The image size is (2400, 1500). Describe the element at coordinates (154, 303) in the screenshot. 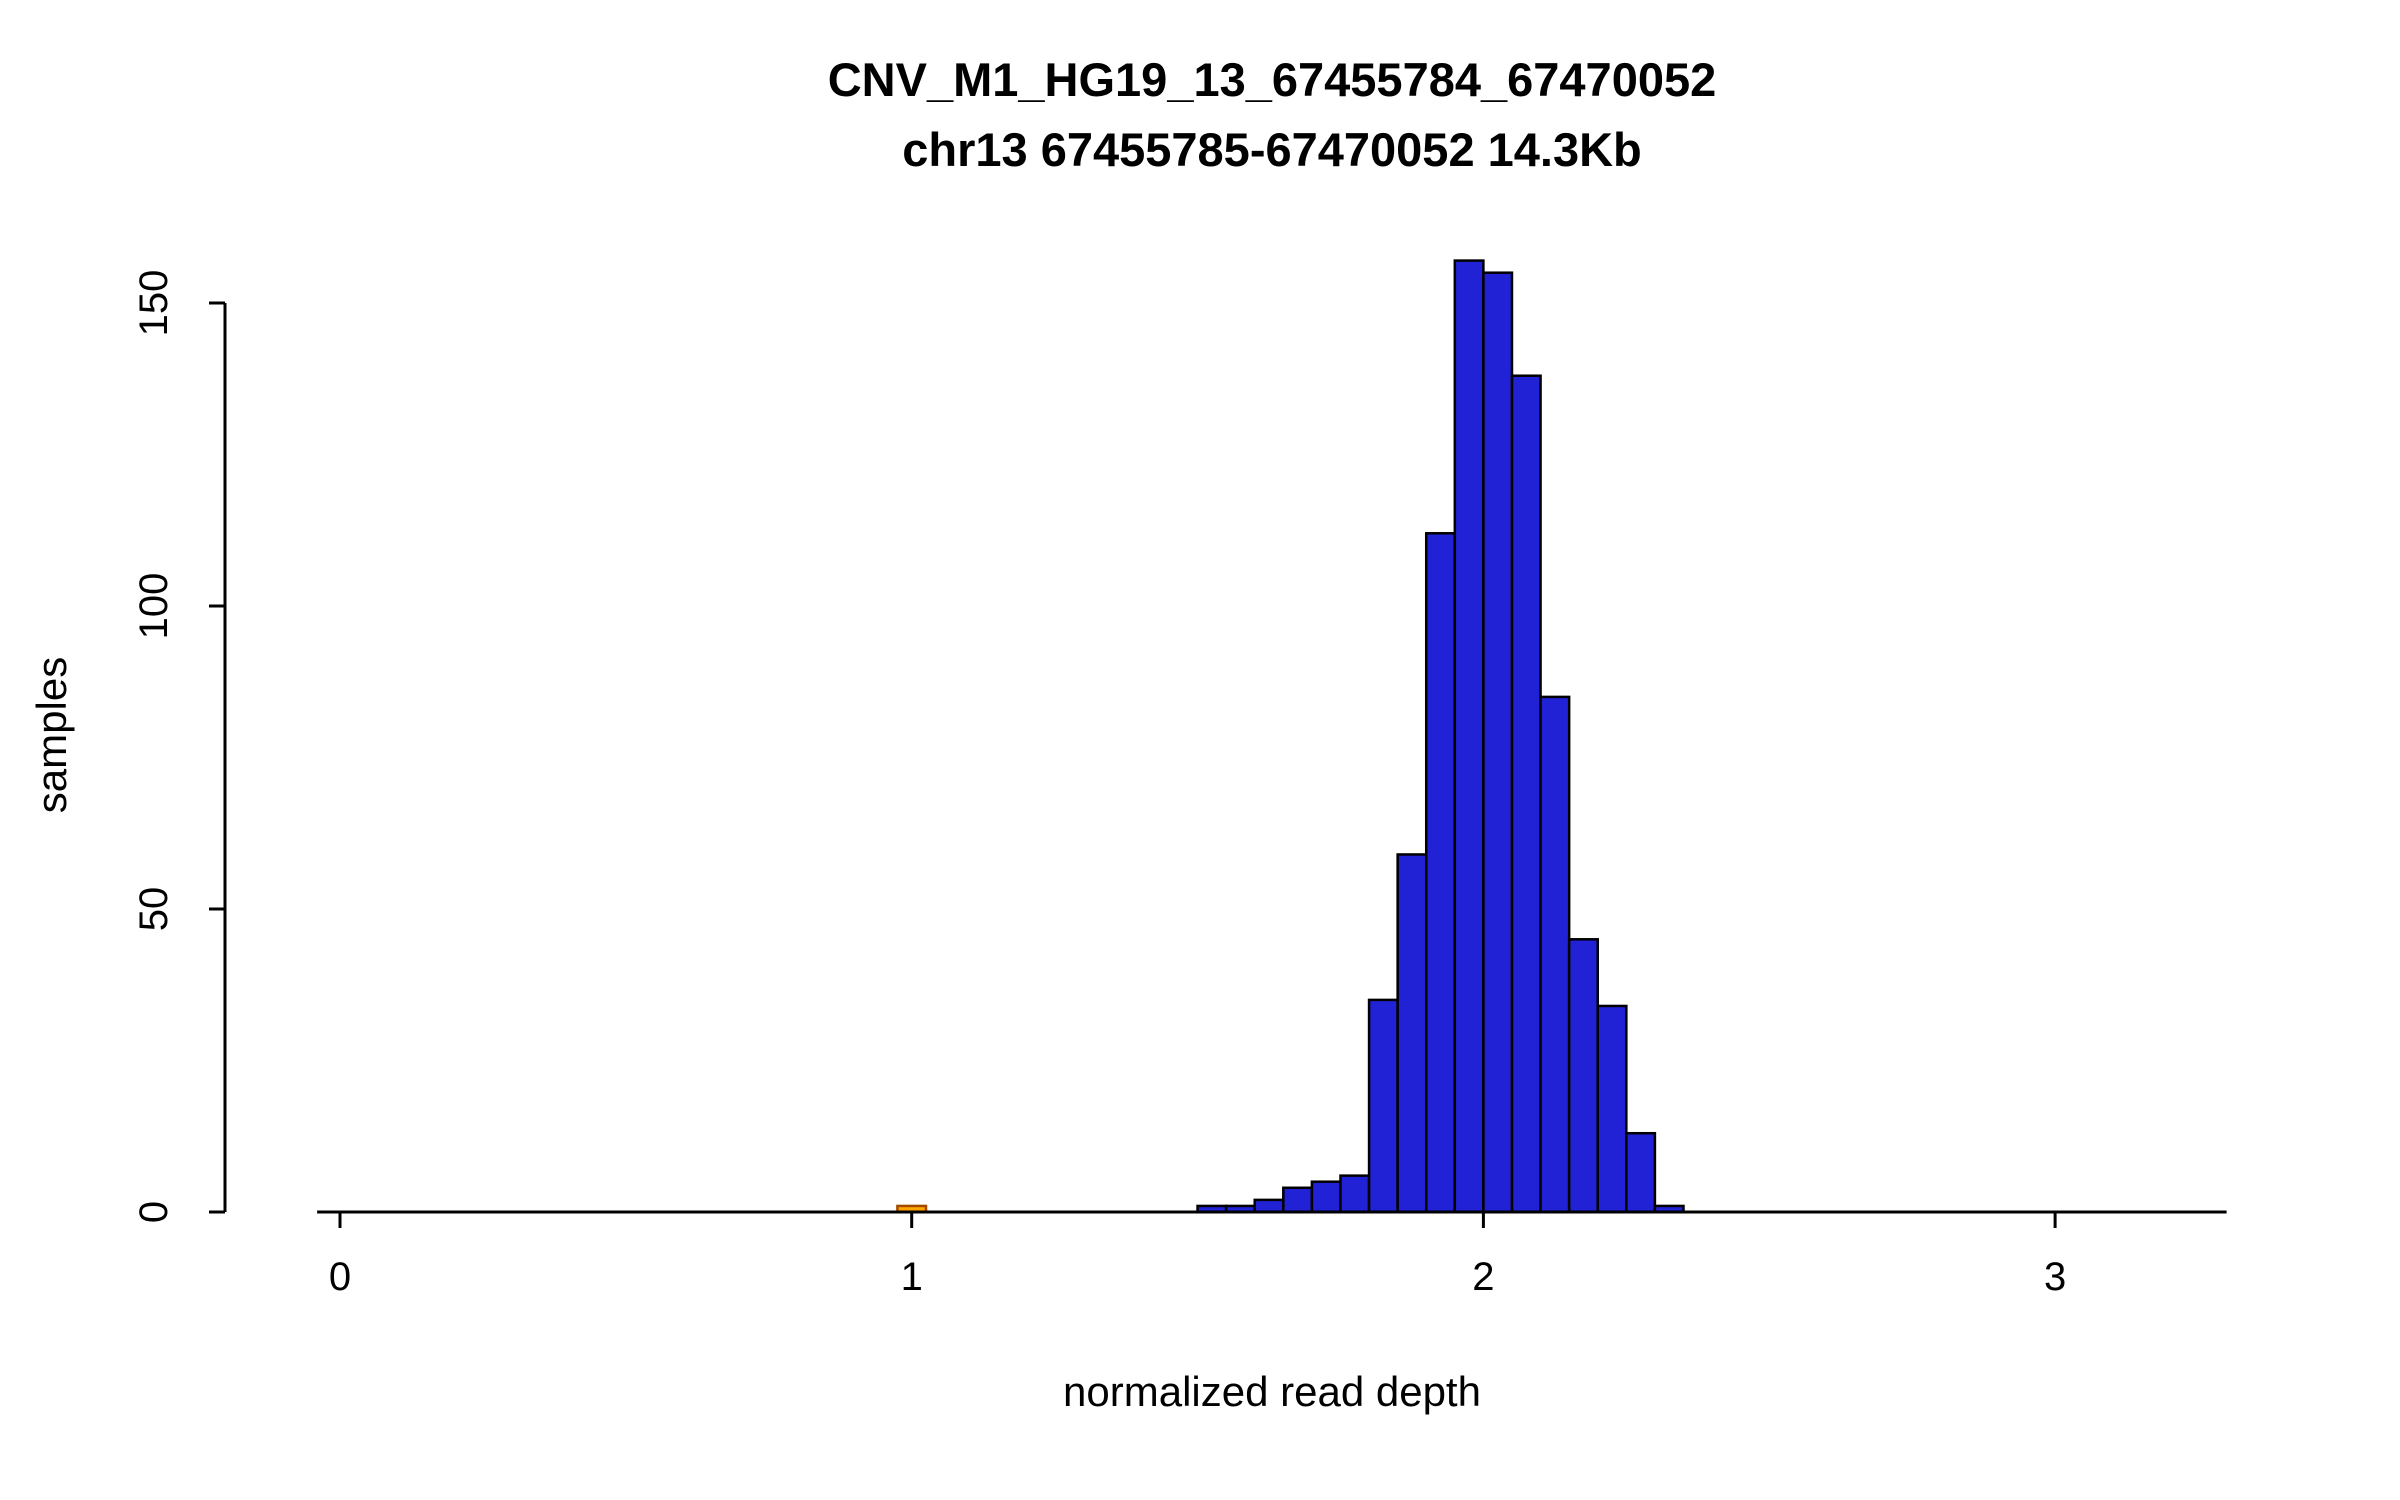

I see `y-tick-label: 150` at that location.